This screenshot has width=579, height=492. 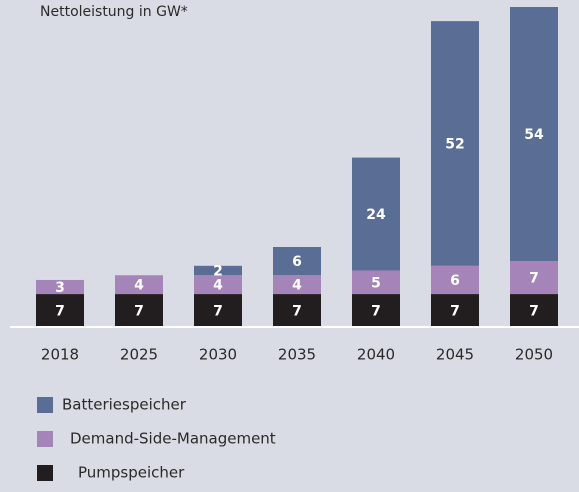 What do you see at coordinates (455, 355) in the screenshot?
I see `x-tick-label: 2045` at bounding box center [455, 355].